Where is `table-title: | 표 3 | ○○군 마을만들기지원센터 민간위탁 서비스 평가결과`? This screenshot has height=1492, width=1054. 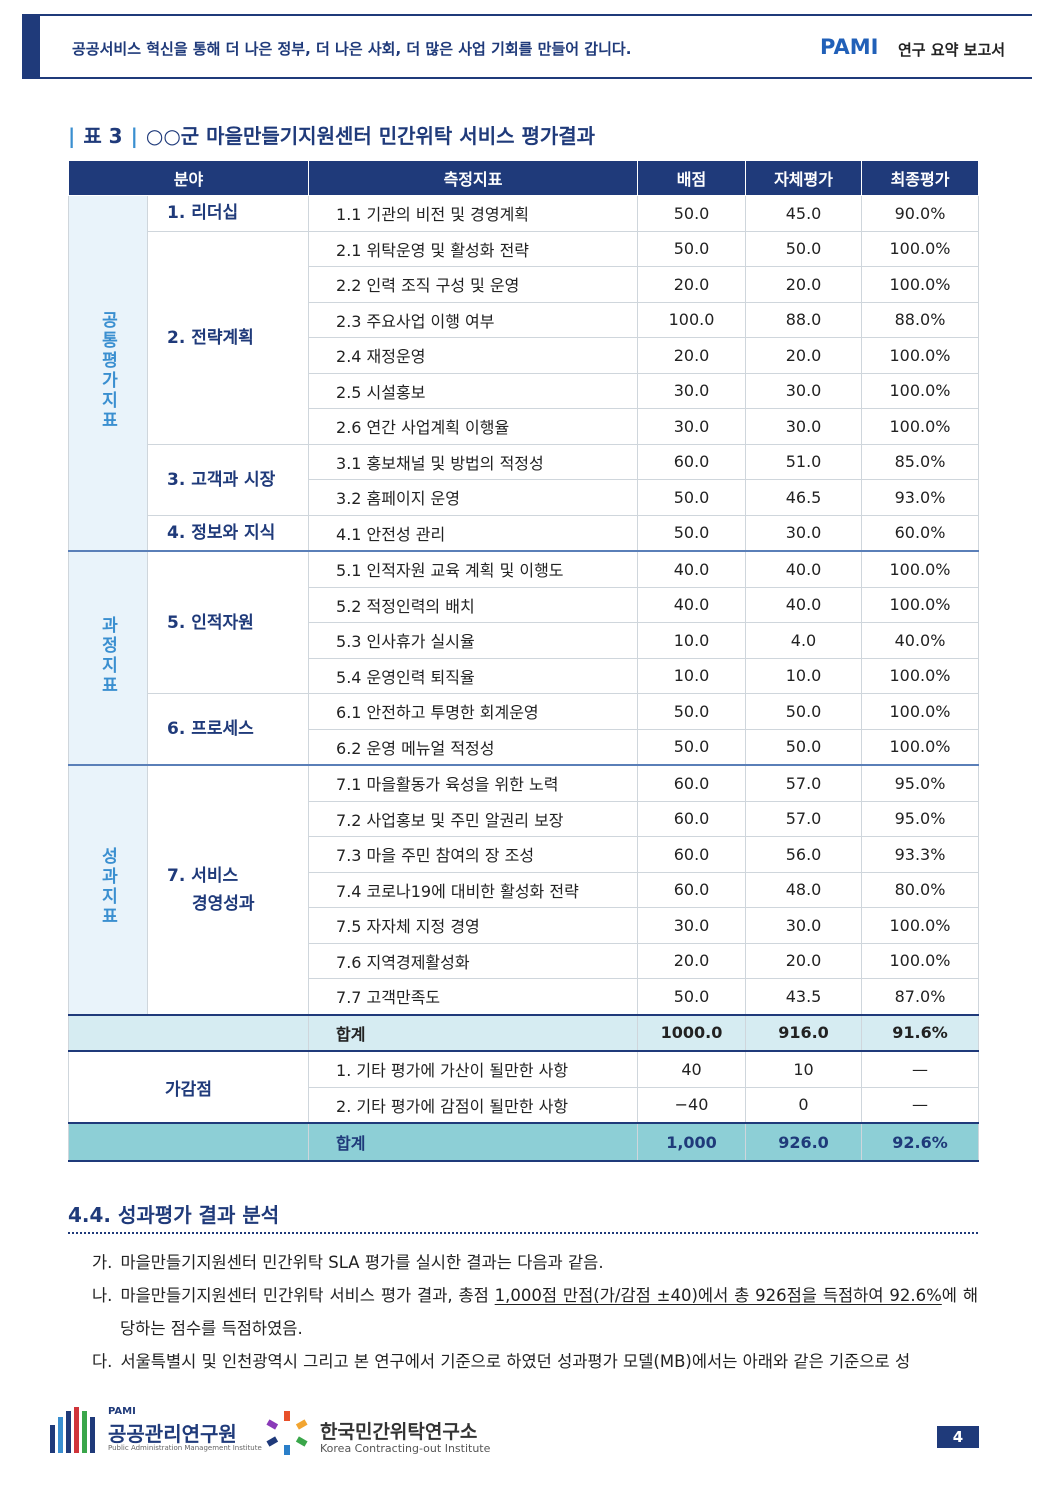
table-title: | 표 3 | ○○군 마을만들기지원센터 민간위탁 서비스 평가결과 is located at coordinates (331, 134).